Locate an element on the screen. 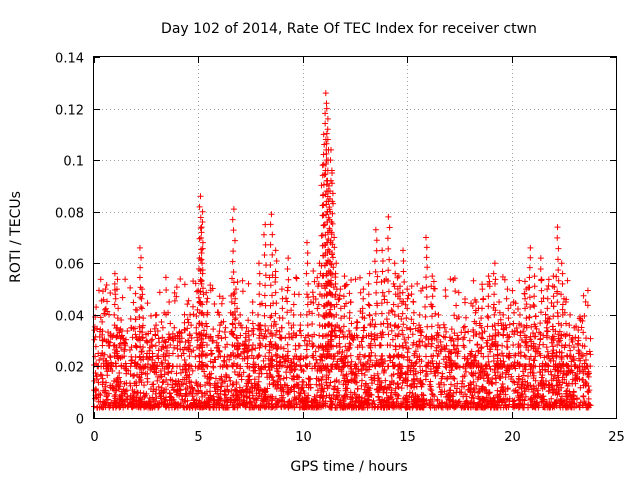 This screenshot has width=640, height=480. y-axis-label: ROTI / TECUs is located at coordinates (16, 237).